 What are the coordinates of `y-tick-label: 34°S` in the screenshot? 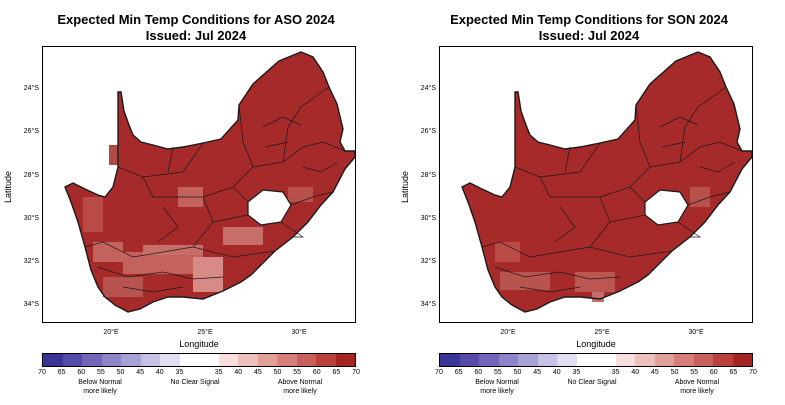 It's located at (31, 304).